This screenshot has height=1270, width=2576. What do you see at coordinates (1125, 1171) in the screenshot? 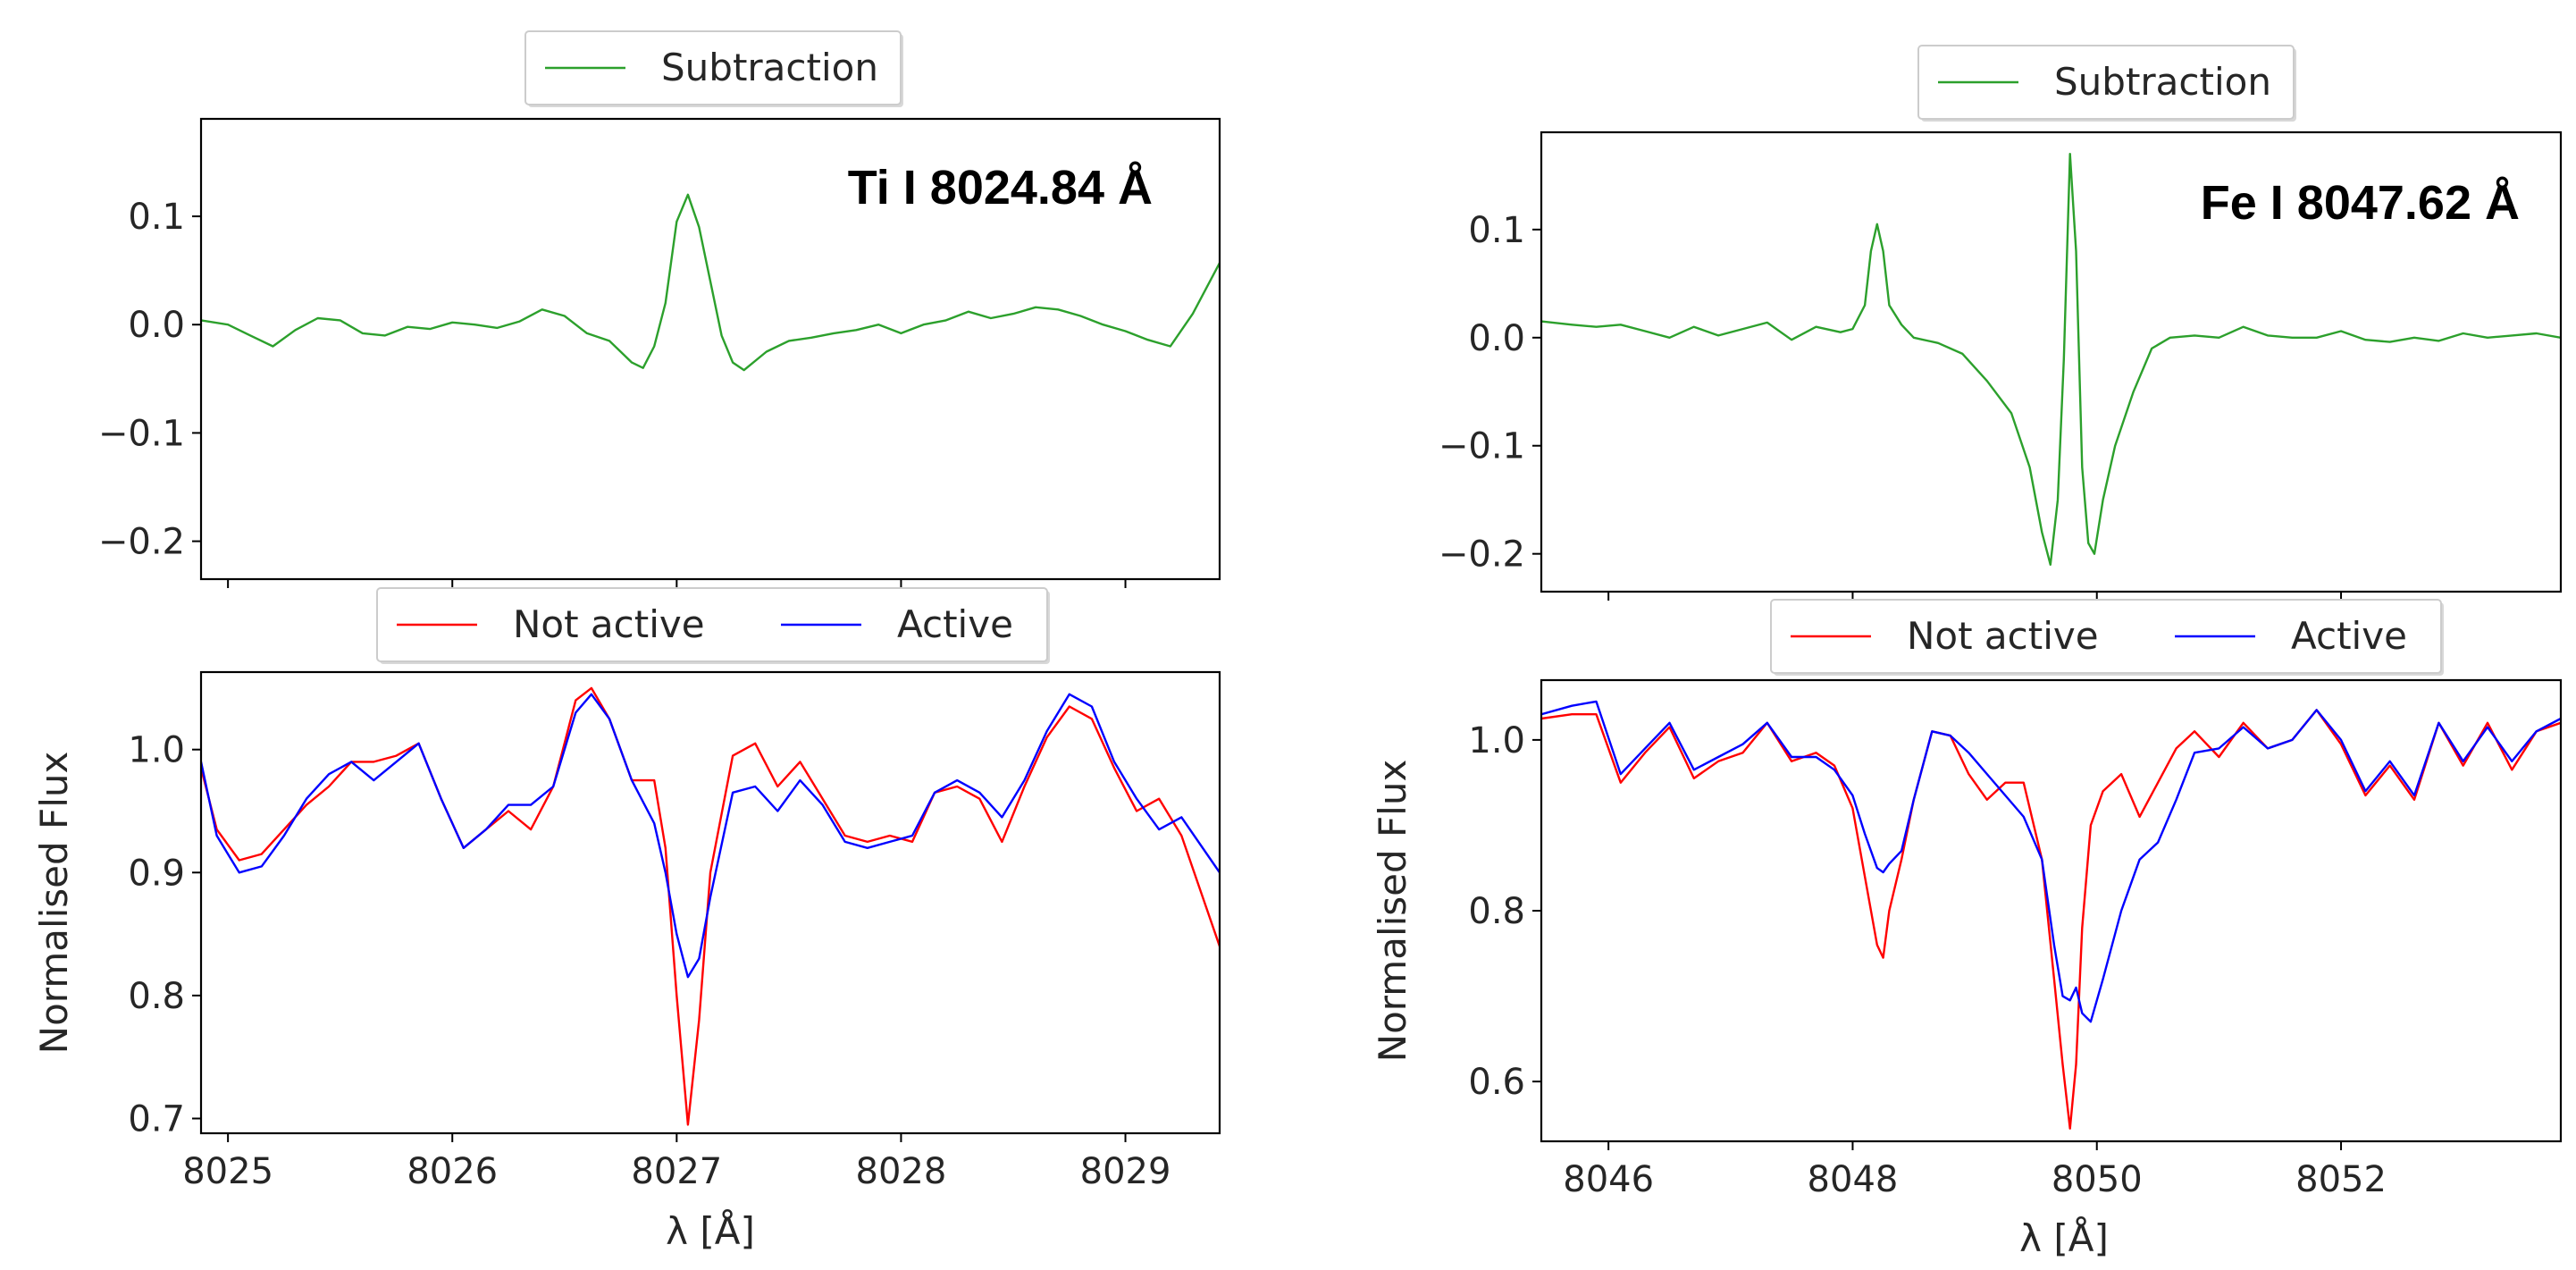
I see `x-tick-label: 8029` at bounding box center [1125, 1171].